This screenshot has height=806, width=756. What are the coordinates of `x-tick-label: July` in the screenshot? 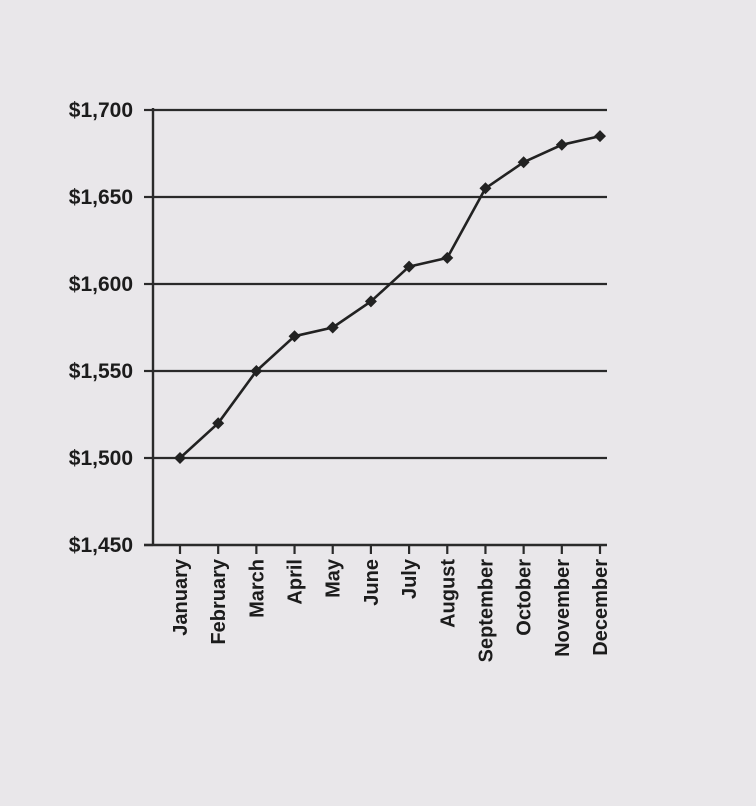 It's located at (410, 578).